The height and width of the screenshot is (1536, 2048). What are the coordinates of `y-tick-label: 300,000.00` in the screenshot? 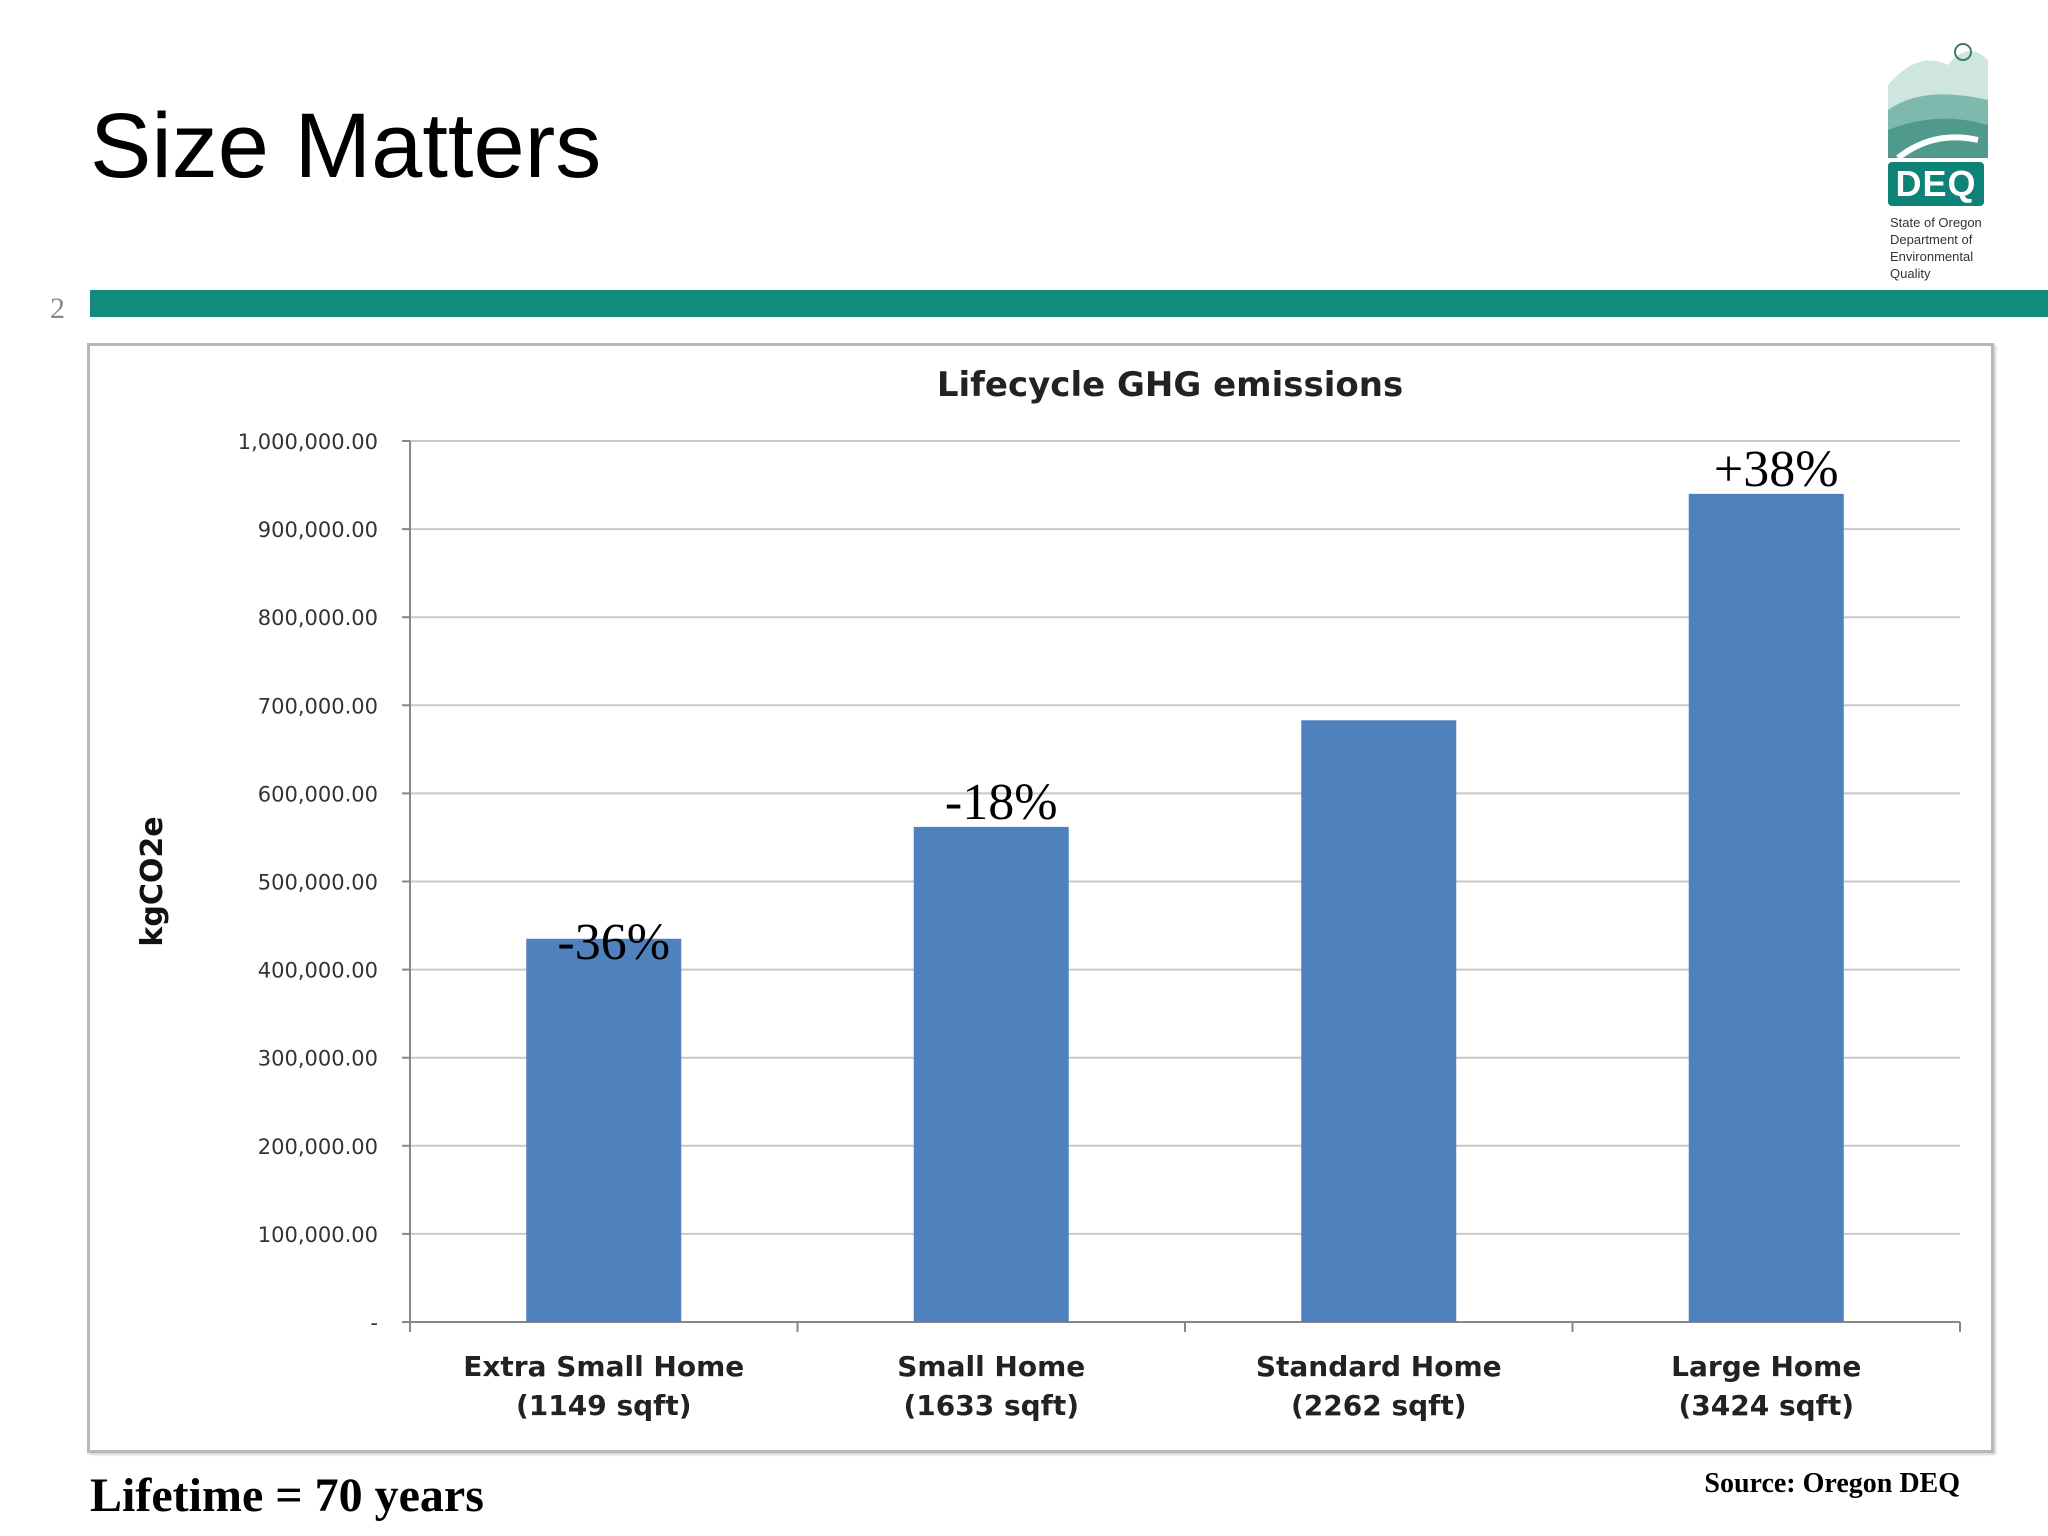 It's located at (318, 1059).